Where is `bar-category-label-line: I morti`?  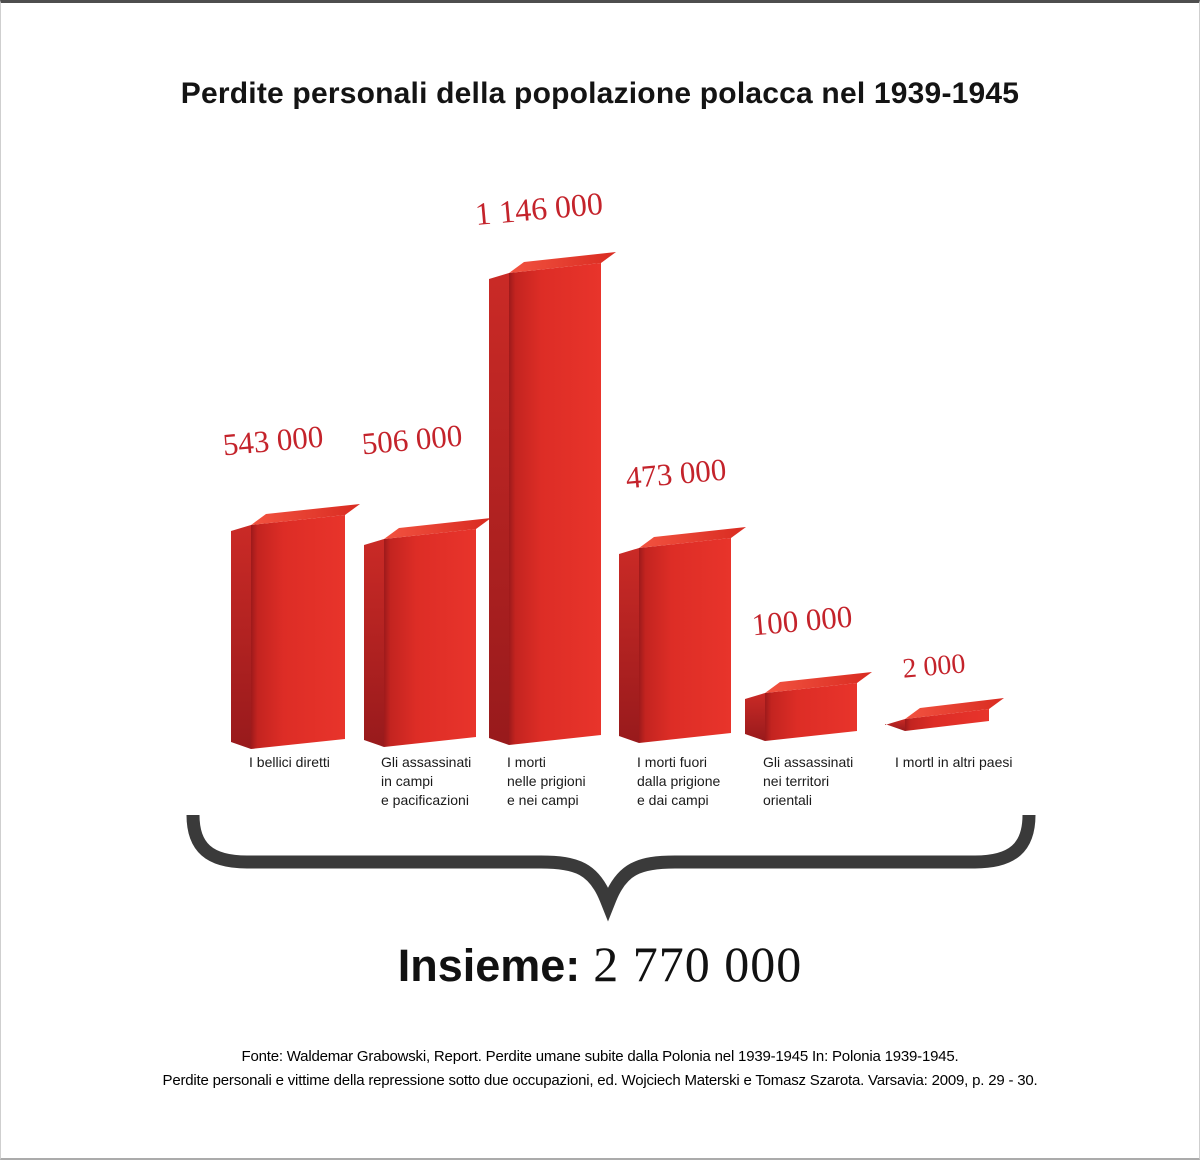 bar-category-label-line: I morti is located at coordinates (526, 762).